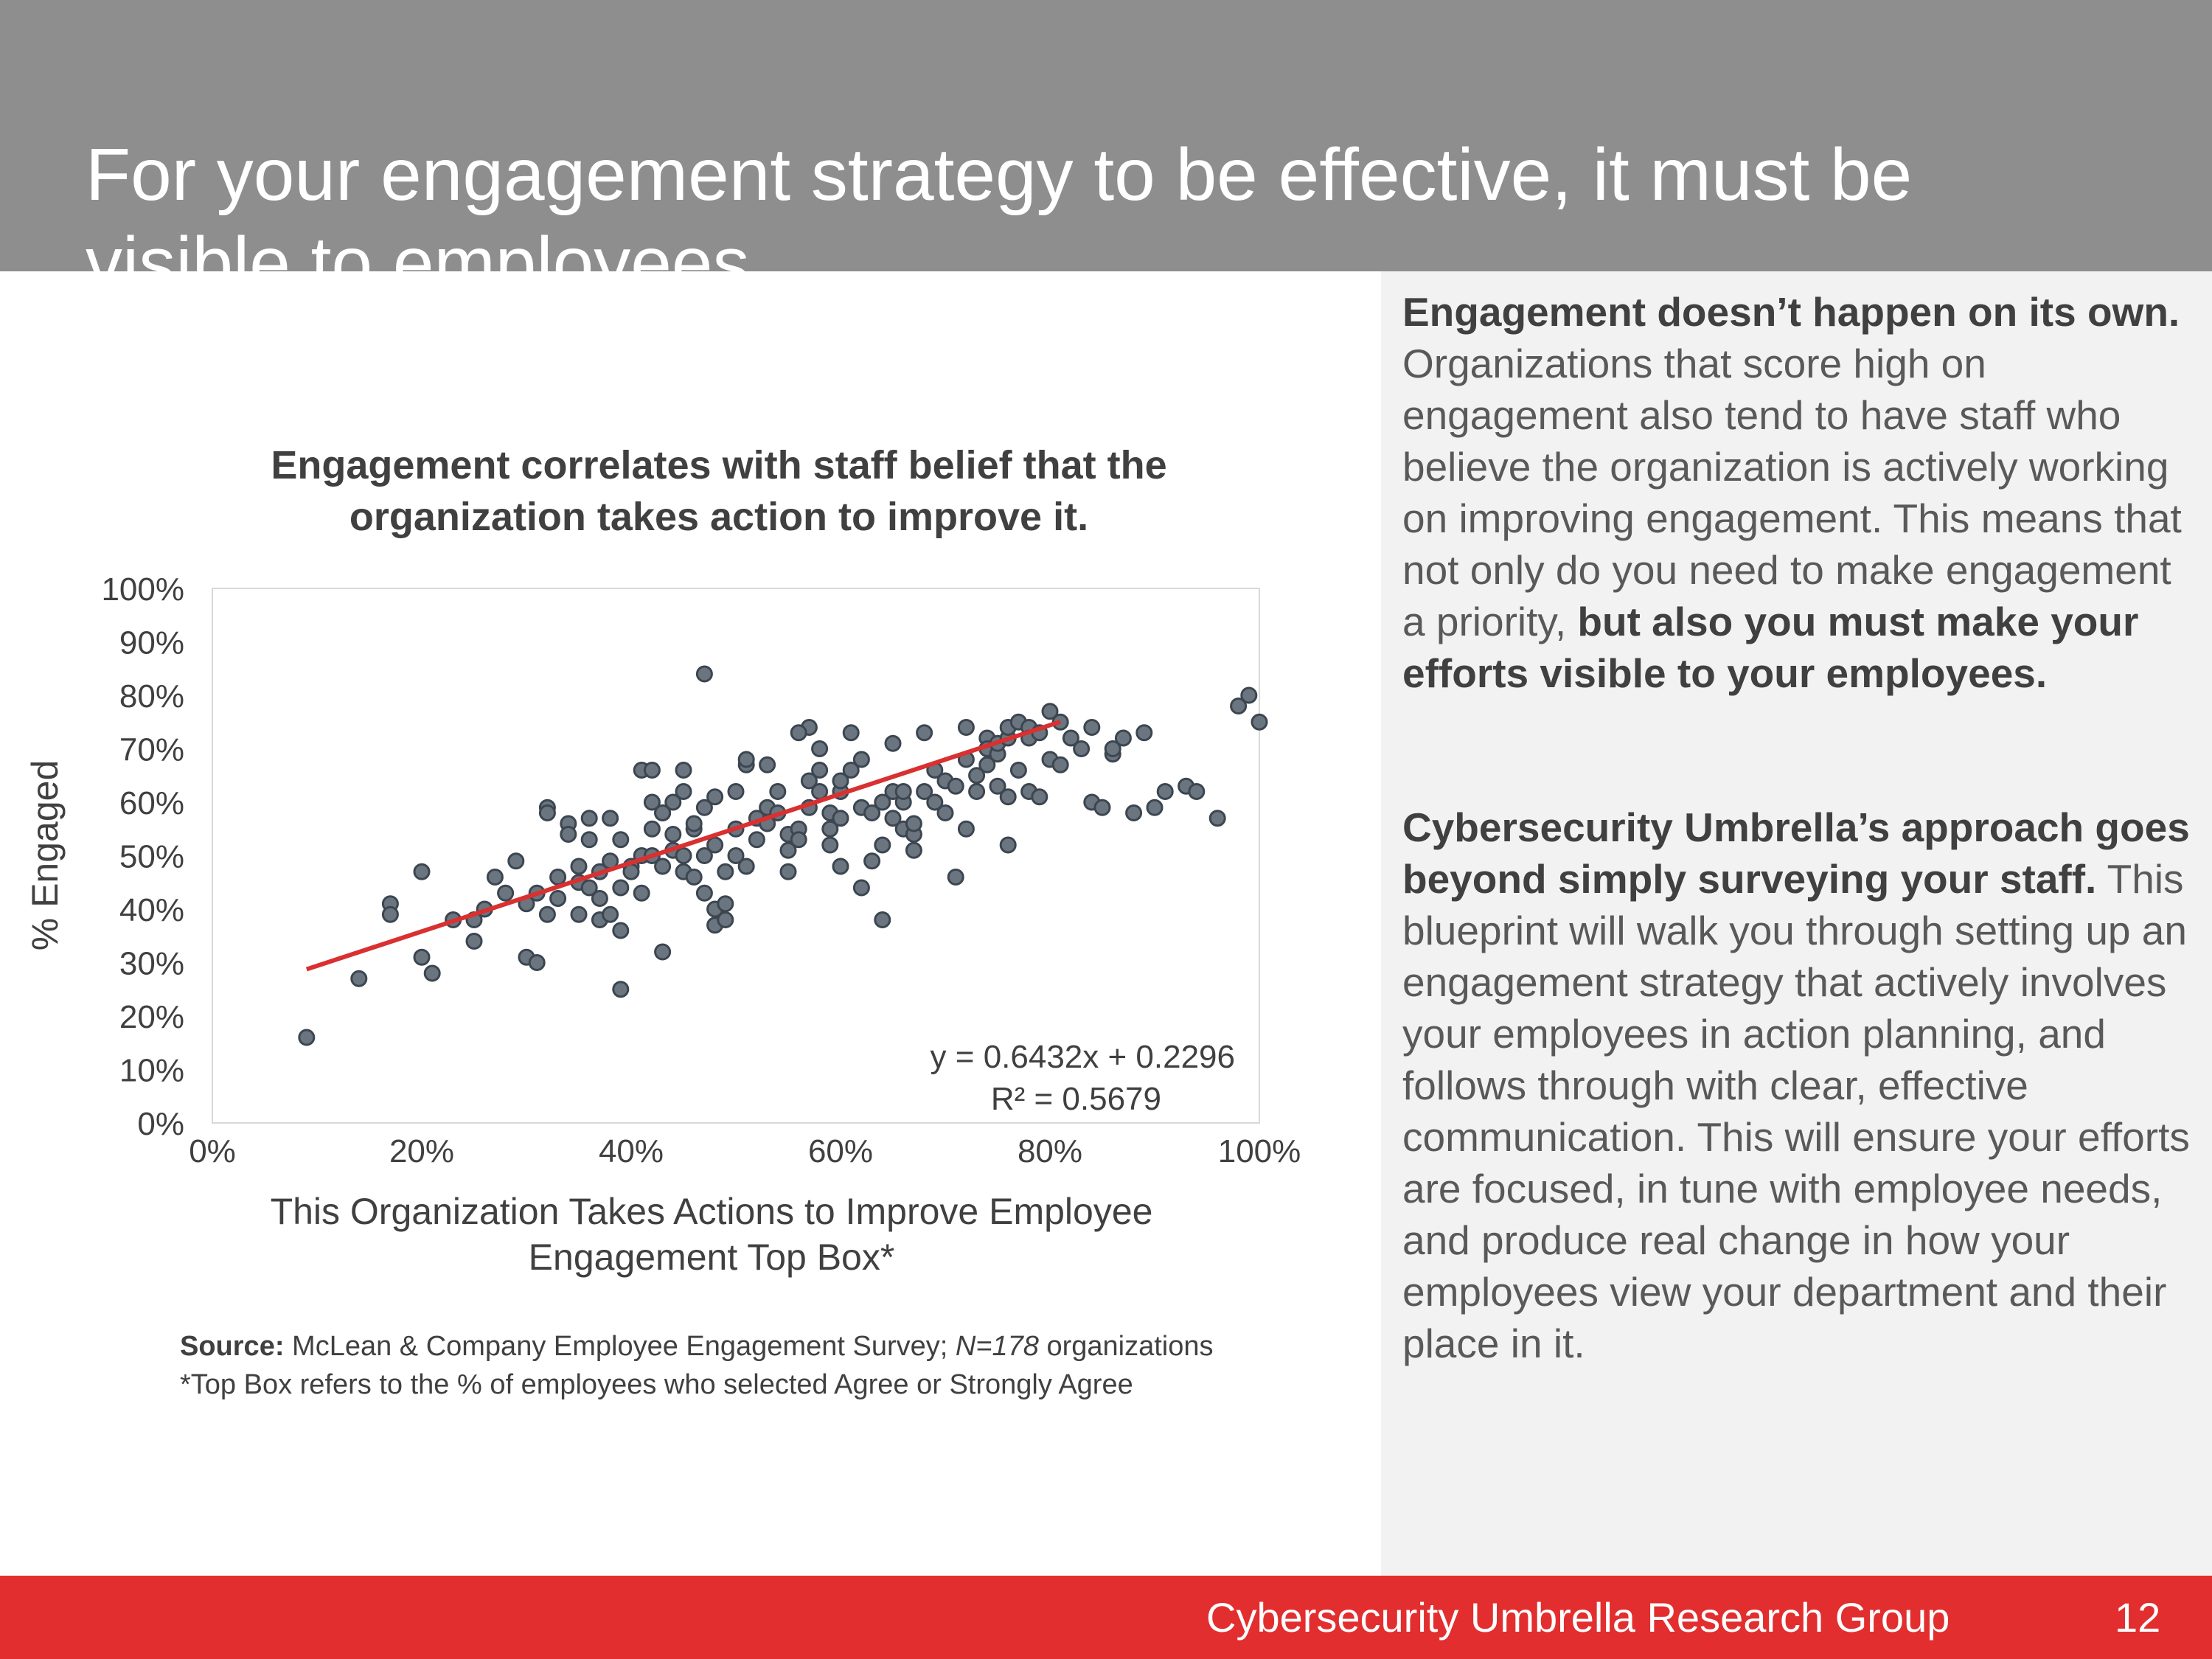 This screenshot has height=1659, width=2212. What do you see at coordinates (1791, 312) in the screenshot?
I see `panel-p1-bold: Engagement doesn’t happen on its own.` at bounding box center [1791, 312].